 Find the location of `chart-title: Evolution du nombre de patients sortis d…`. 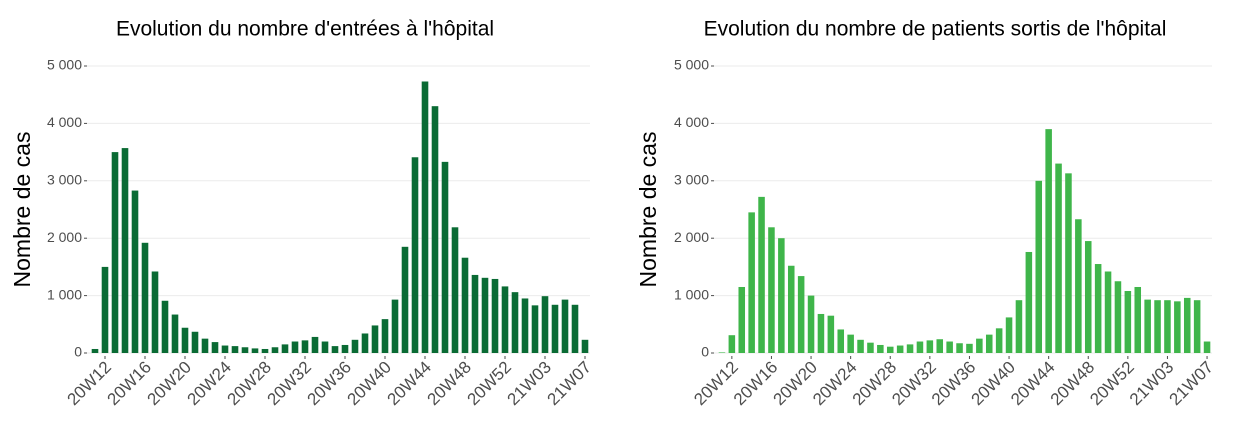

chart-title: Evolution du nombre de patients sortis d… is located at coordinates (935, 29).